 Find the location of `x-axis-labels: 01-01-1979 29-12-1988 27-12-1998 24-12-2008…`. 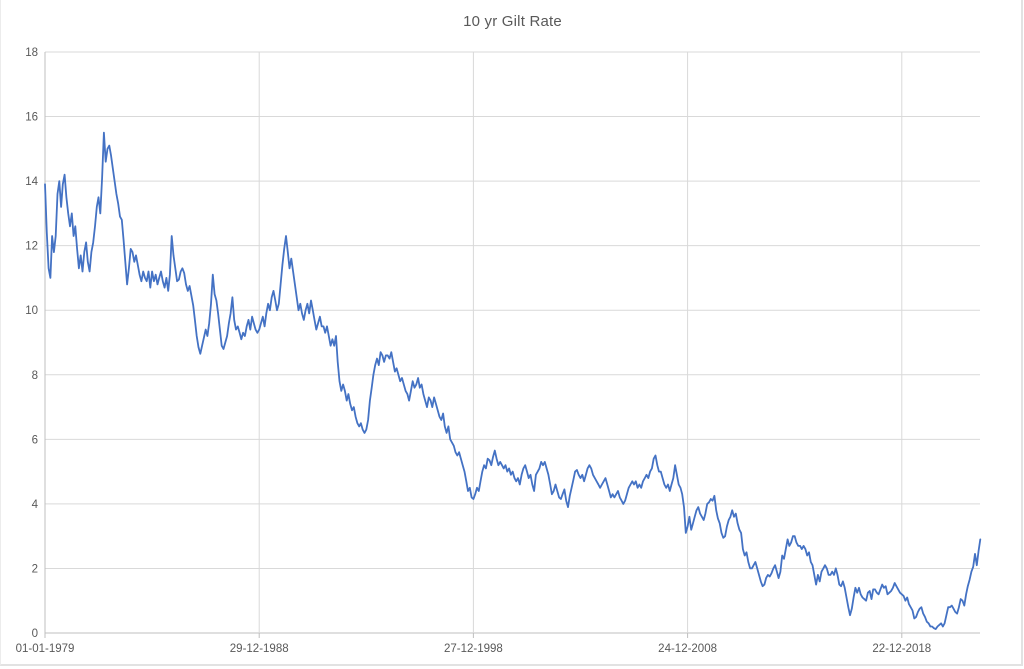

x-axis-labels: 01-01-1979 29-12-1988 27-12-1998 24-12-2008… is located at coordinates (474, 649).